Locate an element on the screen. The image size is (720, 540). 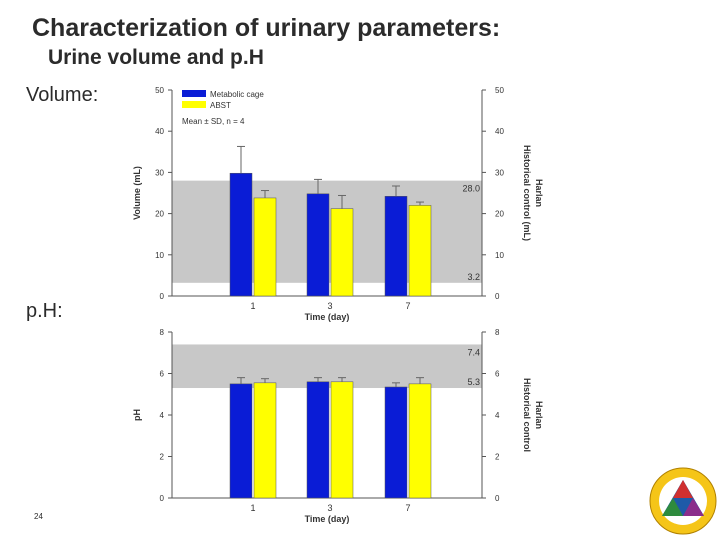
ph-right-axis-label-line2: Historical control is located at coordinates (527, 415).